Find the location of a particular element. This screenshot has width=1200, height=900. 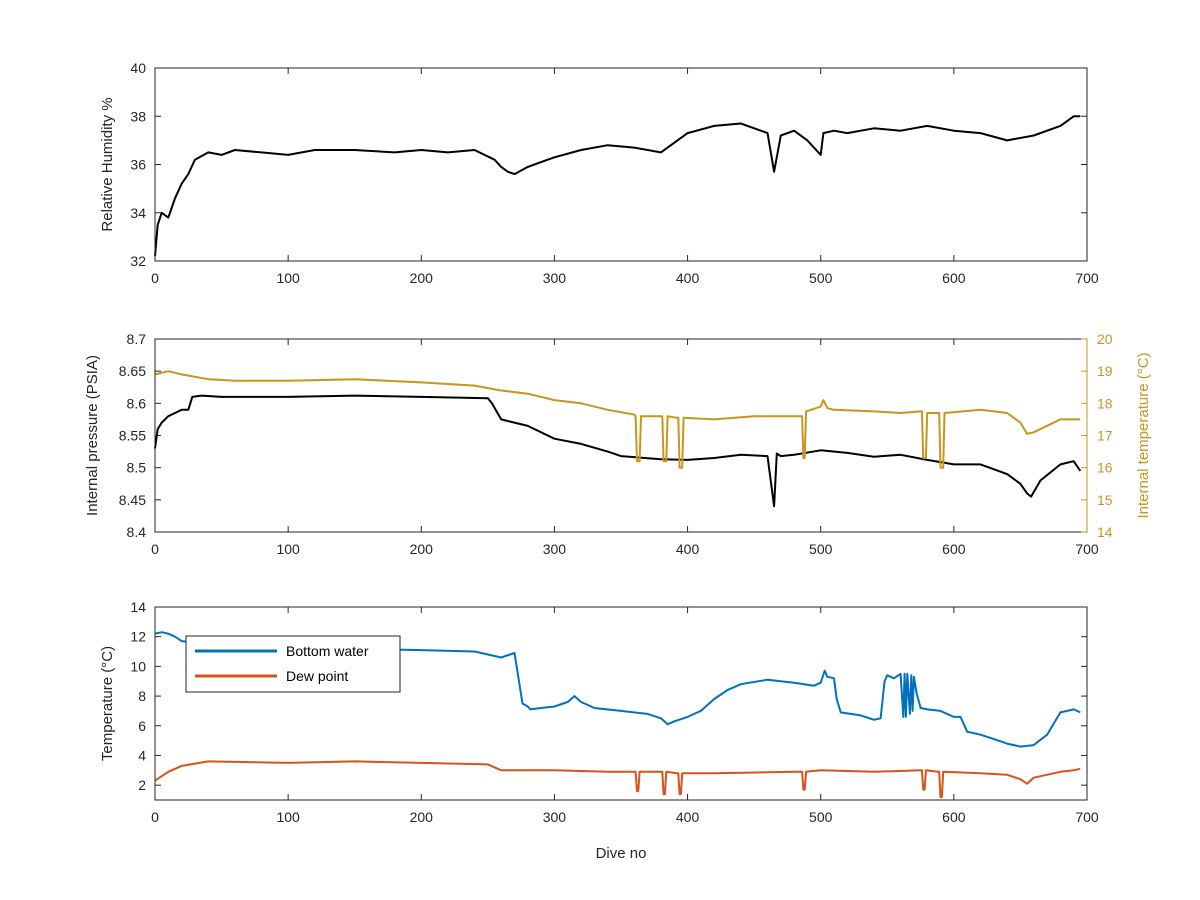

y-tick-label: 8.6 is located at coordinates (137, 403).